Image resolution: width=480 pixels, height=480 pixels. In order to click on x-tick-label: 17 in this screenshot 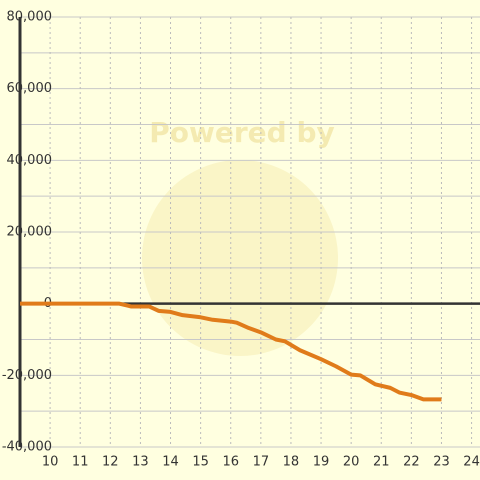, I will do `click(261, 462)`.